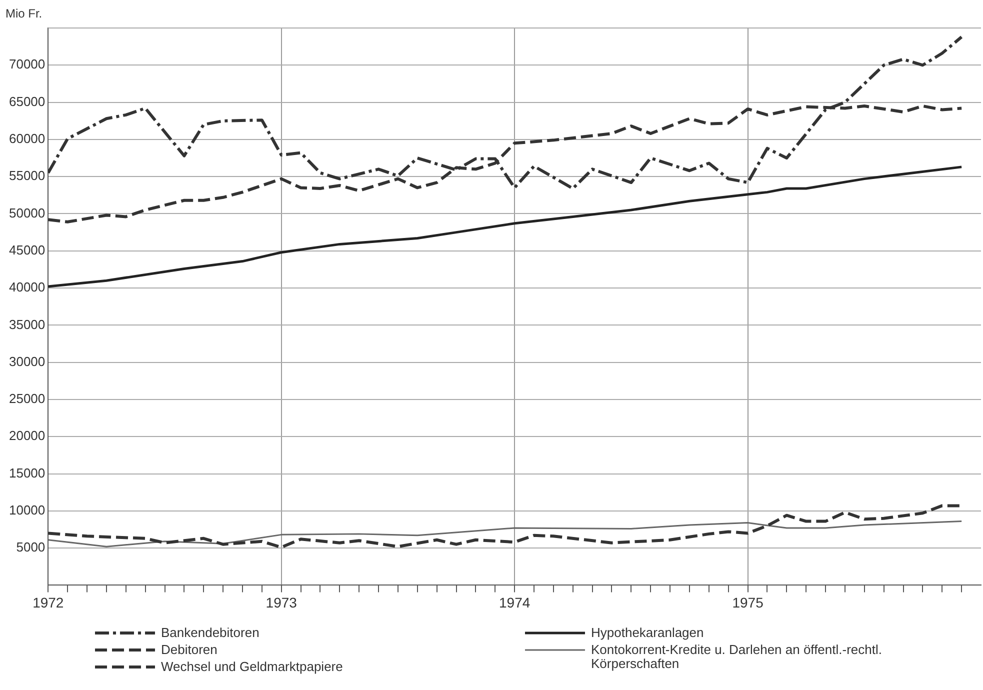  I want to click on y-tick-label: 45000, so click(27, 250).